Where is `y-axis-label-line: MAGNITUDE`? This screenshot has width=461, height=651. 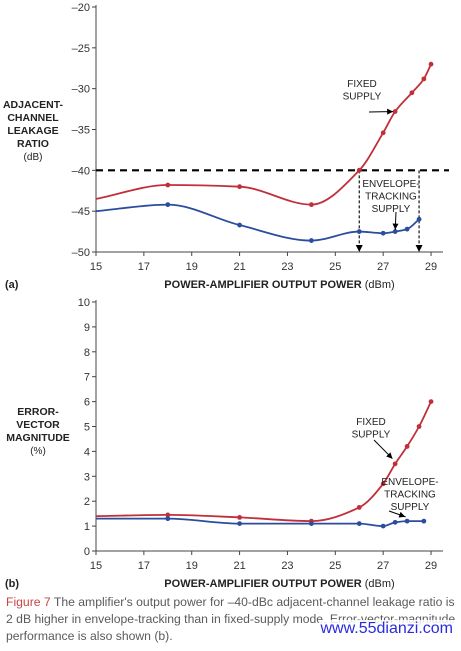
y-axis-label-line: MAGNITUDE is located at coordinates (38, 438).